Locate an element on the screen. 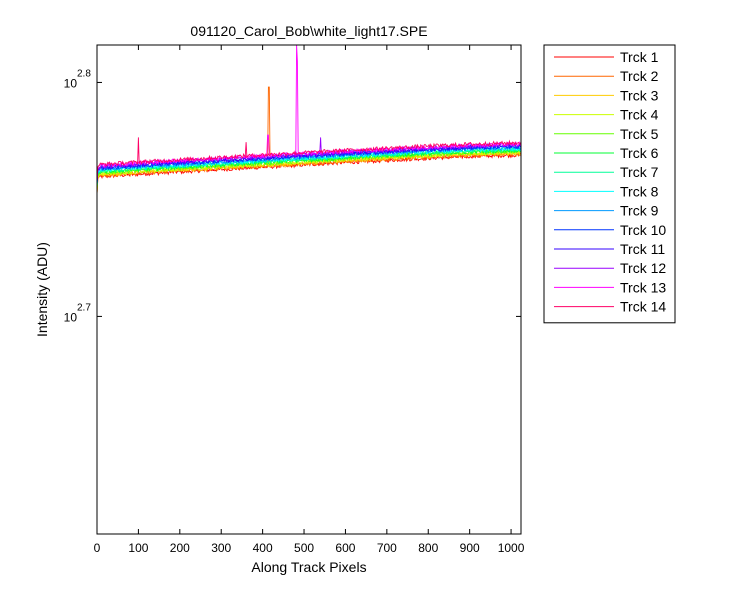 The height and width of the screenshot is (600, 750). legend-label: Trck 2 is located at coordinates (639, 76).